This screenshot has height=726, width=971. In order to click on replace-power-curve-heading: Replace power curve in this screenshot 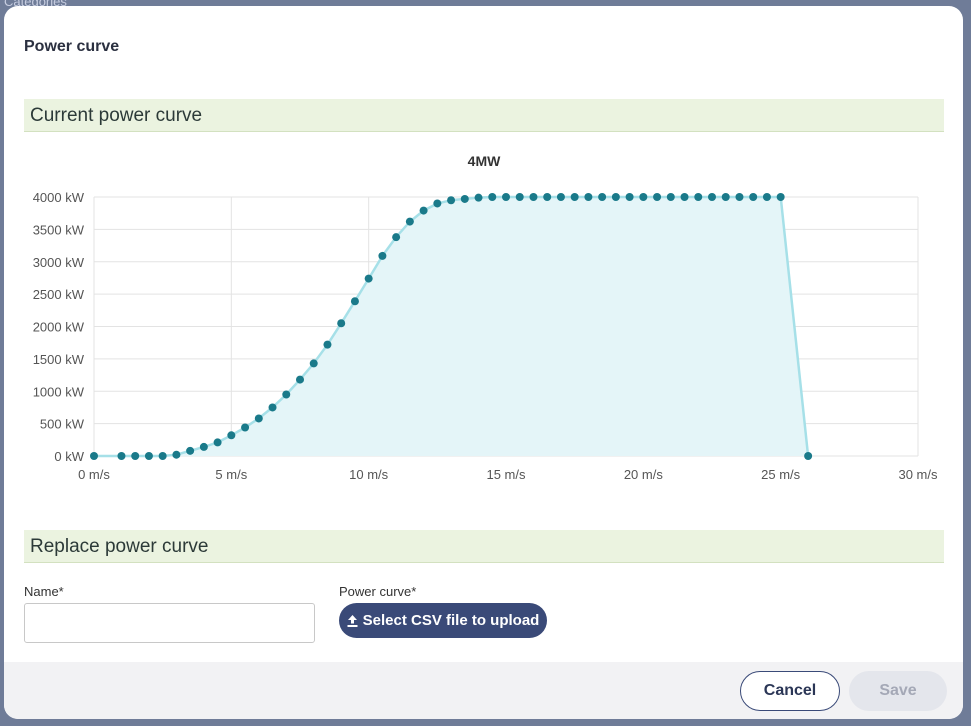, I will do `click(484, 546)`.